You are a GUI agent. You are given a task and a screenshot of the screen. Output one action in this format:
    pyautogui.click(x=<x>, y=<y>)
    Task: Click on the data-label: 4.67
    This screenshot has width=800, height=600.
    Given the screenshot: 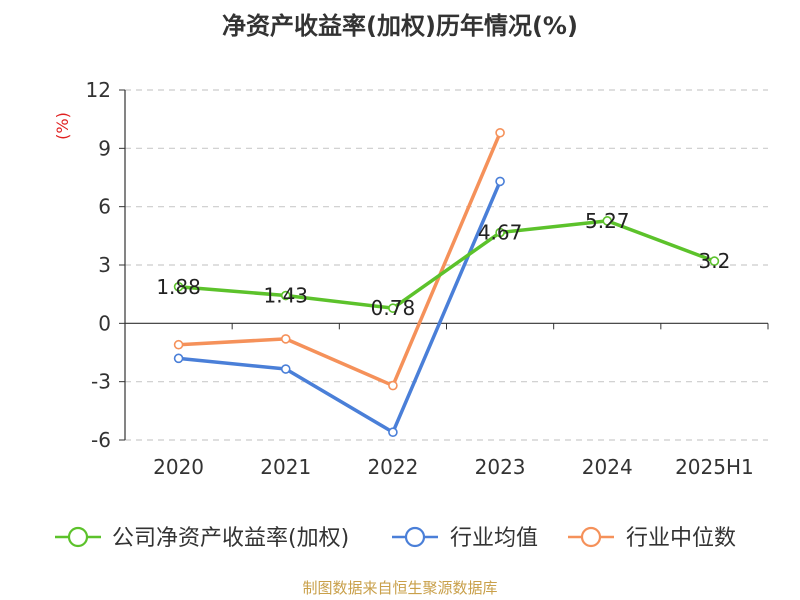 What is the action you would take?
    pyautogui.click(x=500, y=233)
    